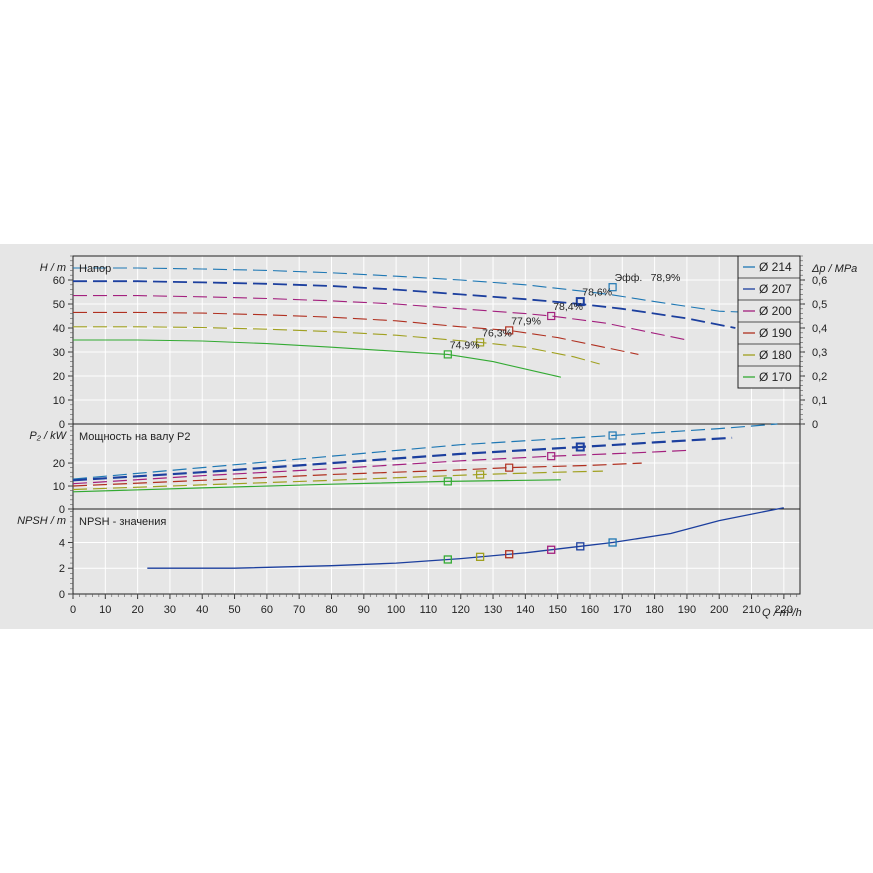  I want to click on efficiency-label: 77,9%, so click(526, 321).